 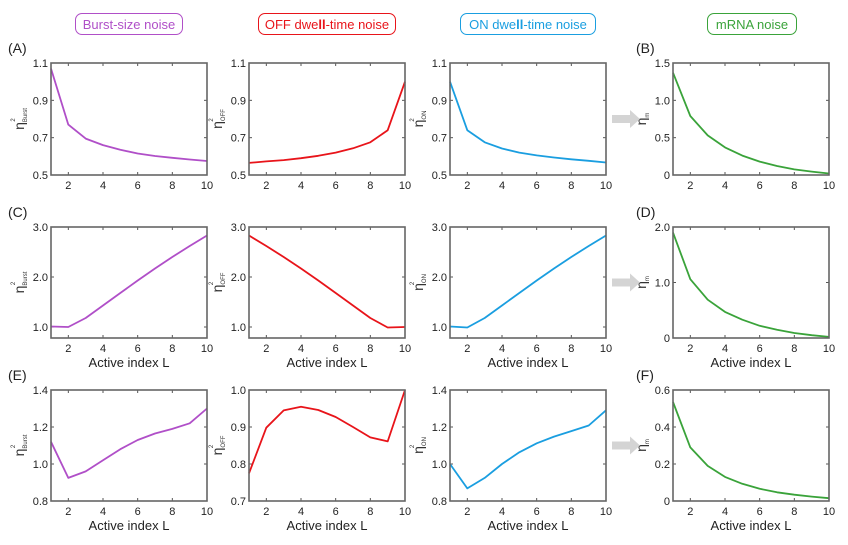 What do you see at coordinates (439, 502) in the screenshot?
I see `y-tick-label: 0.8` at bounding box center [439, 502].